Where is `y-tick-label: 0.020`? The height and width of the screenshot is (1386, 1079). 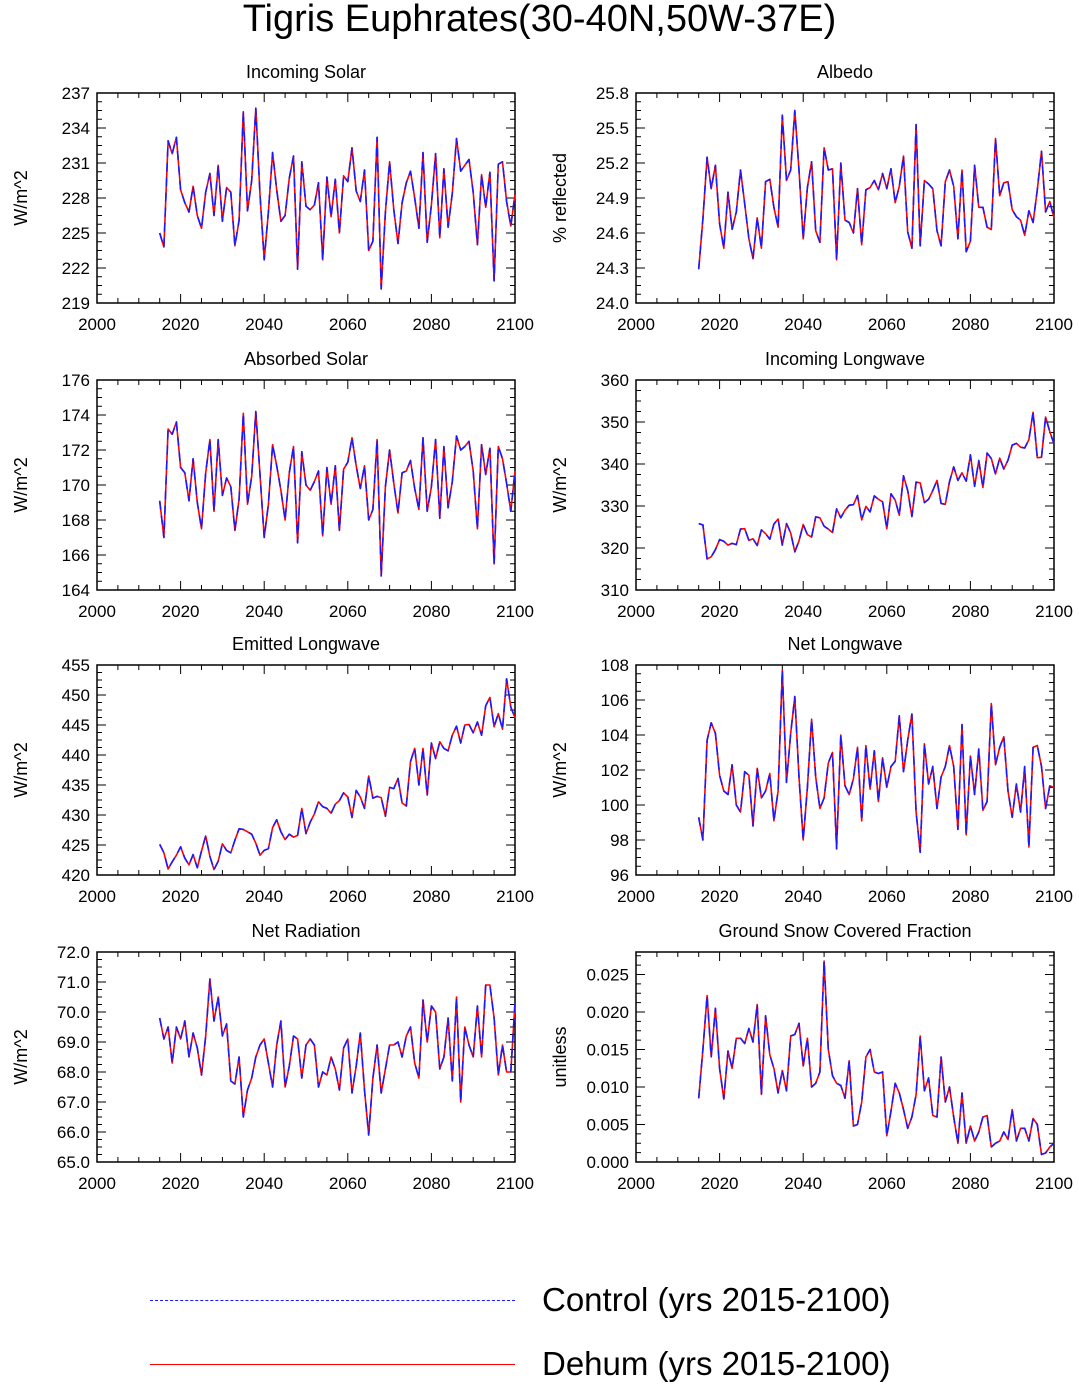
y-tick-label: 0.020 is located at coordinates (607, 1012).